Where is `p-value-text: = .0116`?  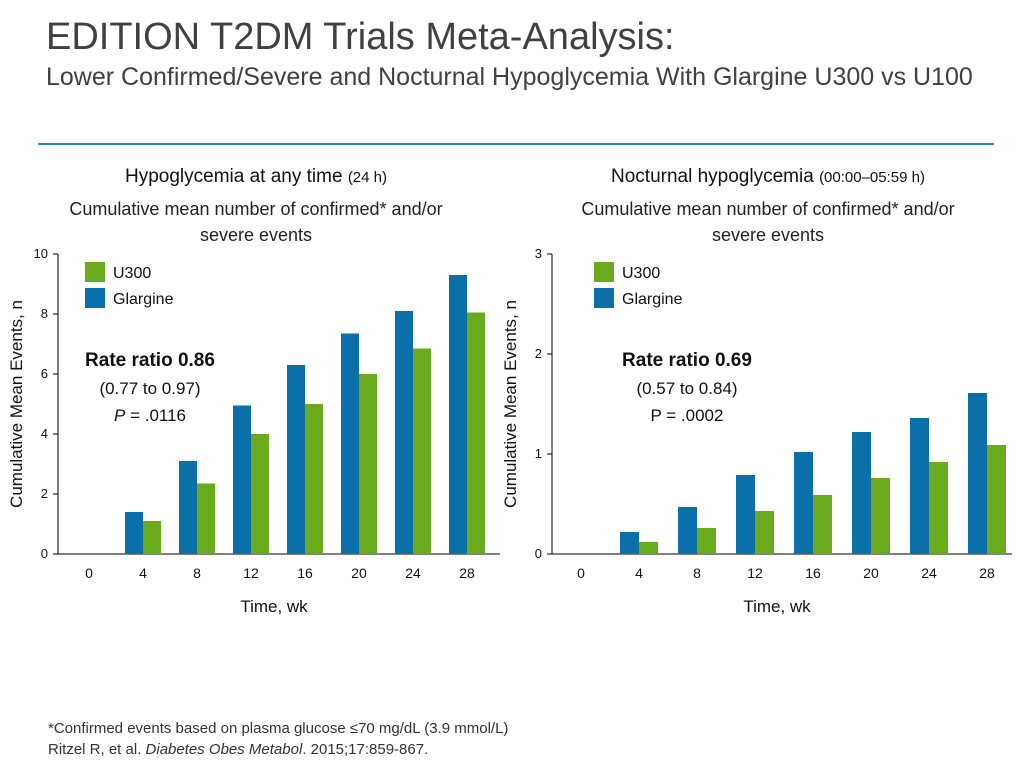
p-value-text: = .0116 is located at coordinates (155, 415).